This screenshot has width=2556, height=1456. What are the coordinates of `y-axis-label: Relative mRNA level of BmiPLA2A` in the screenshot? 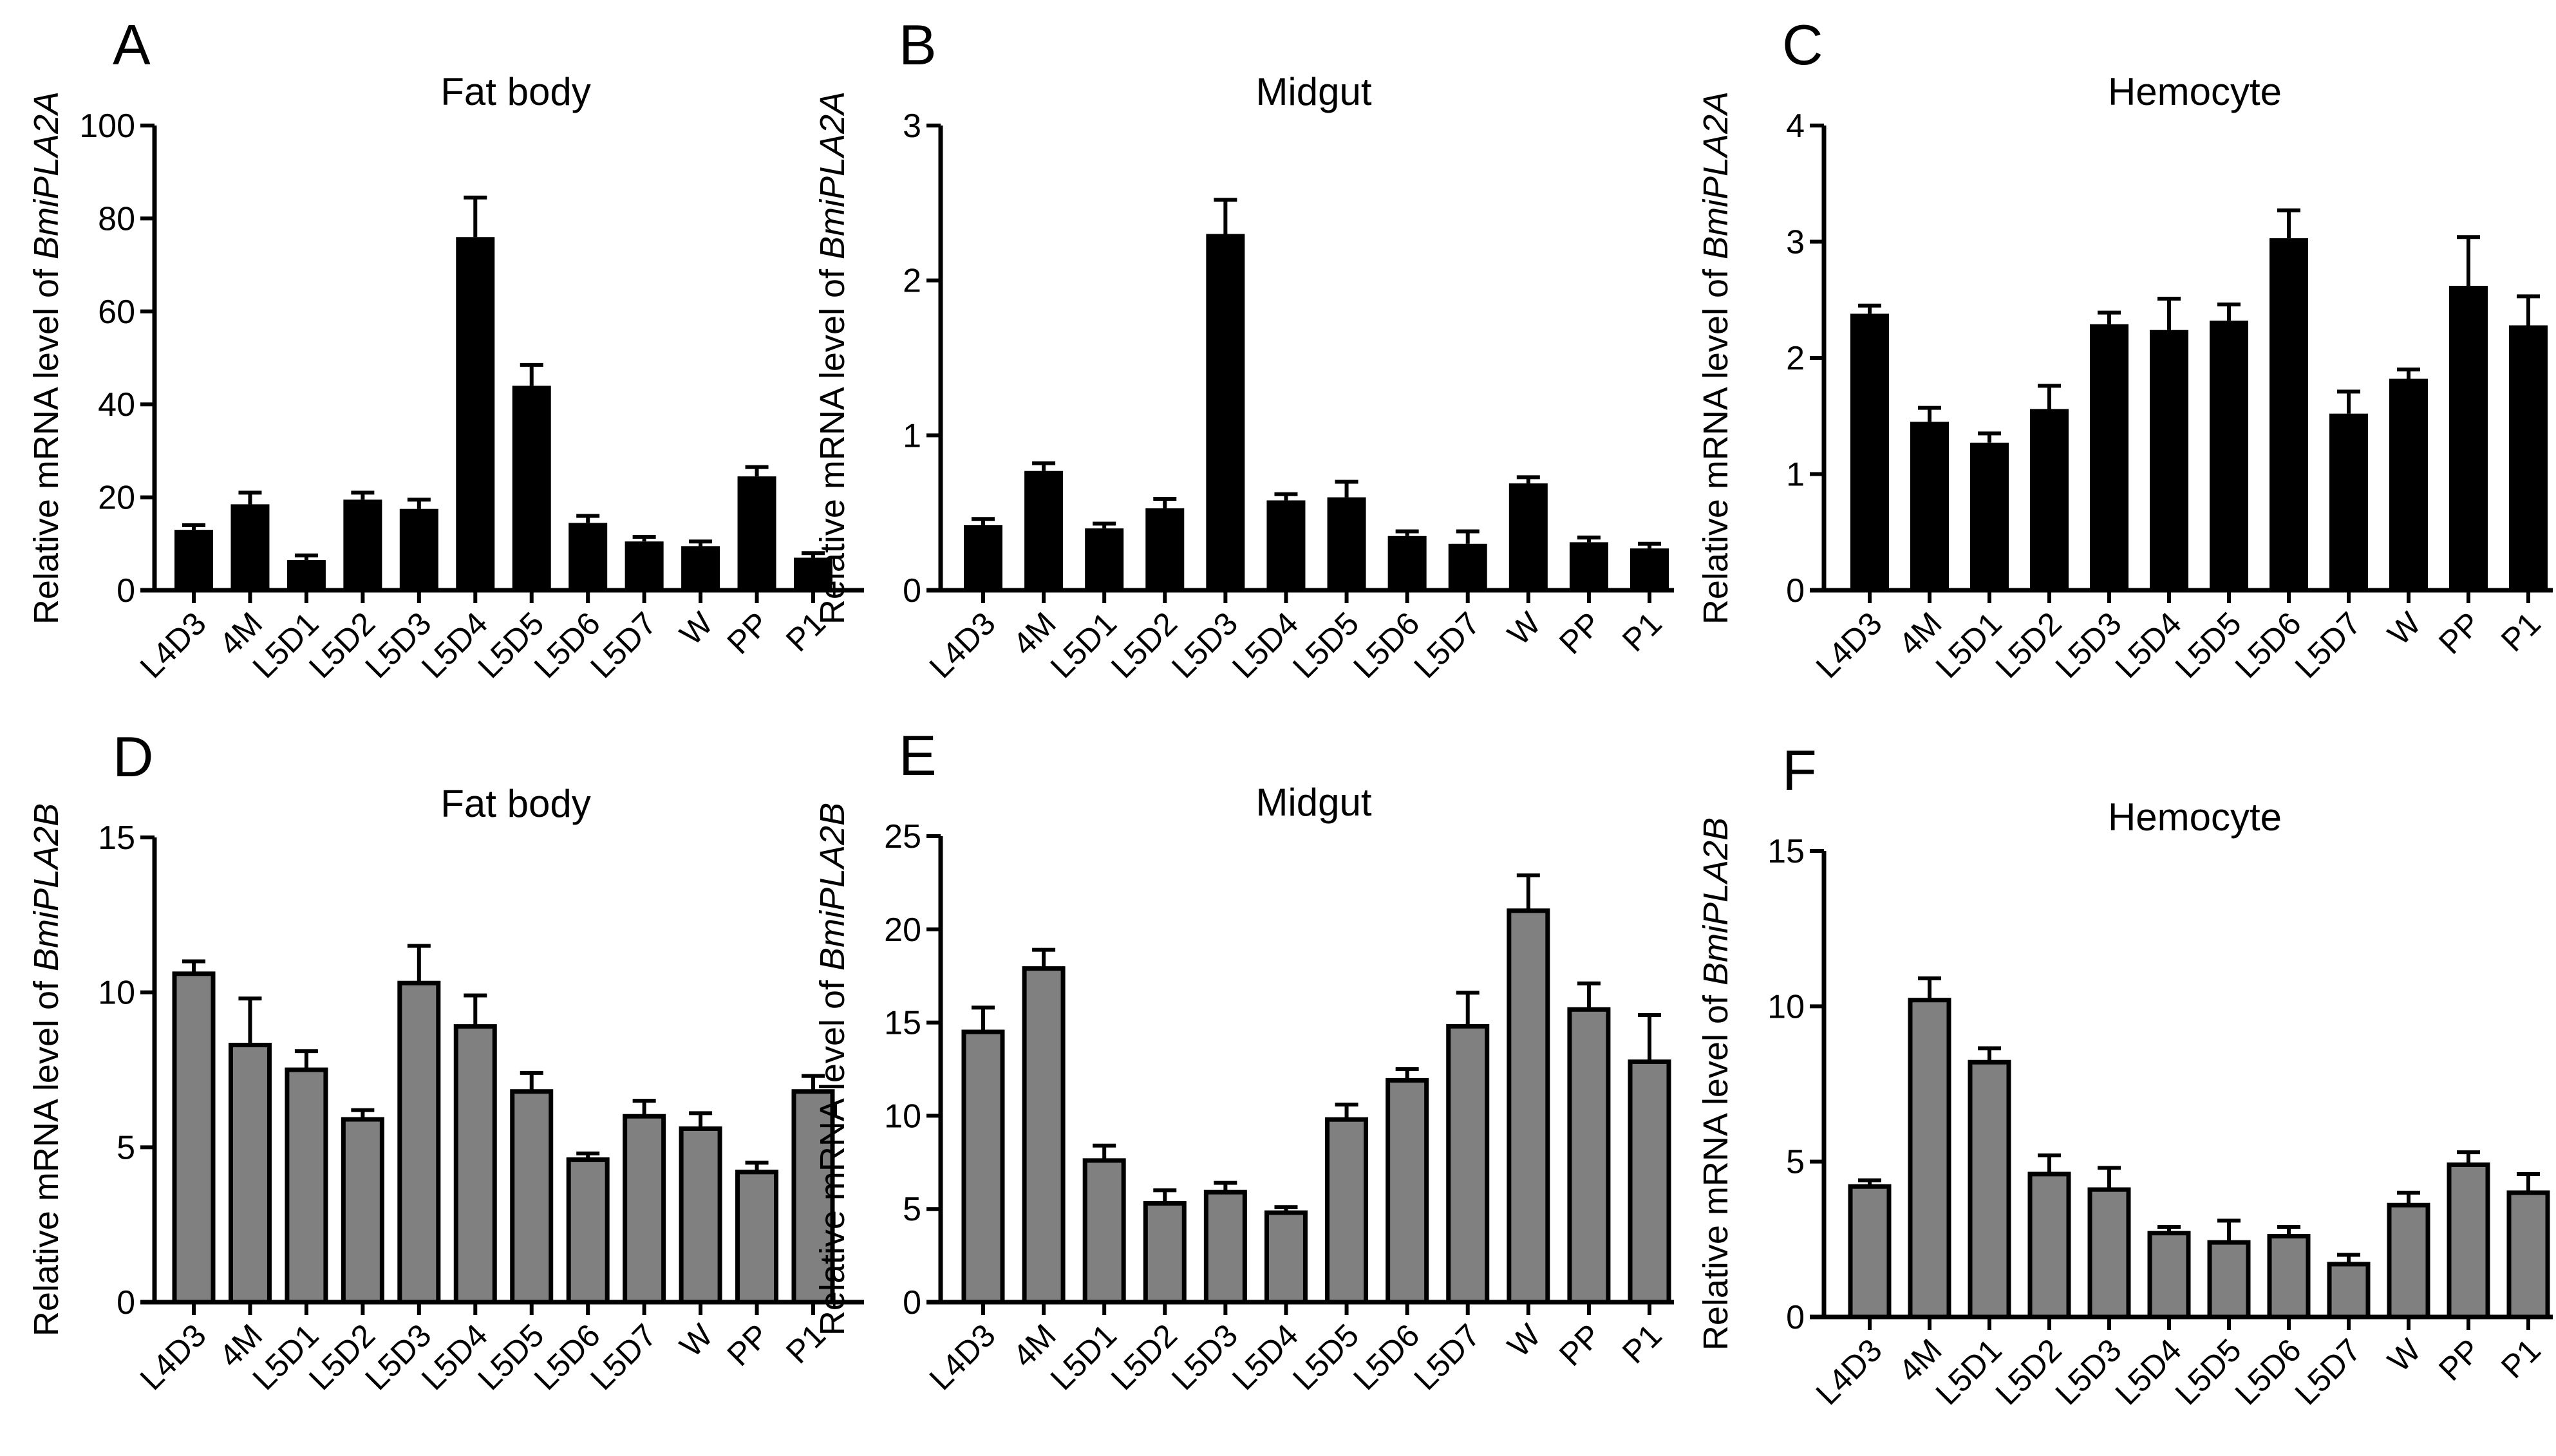 It's located at (833, 358).